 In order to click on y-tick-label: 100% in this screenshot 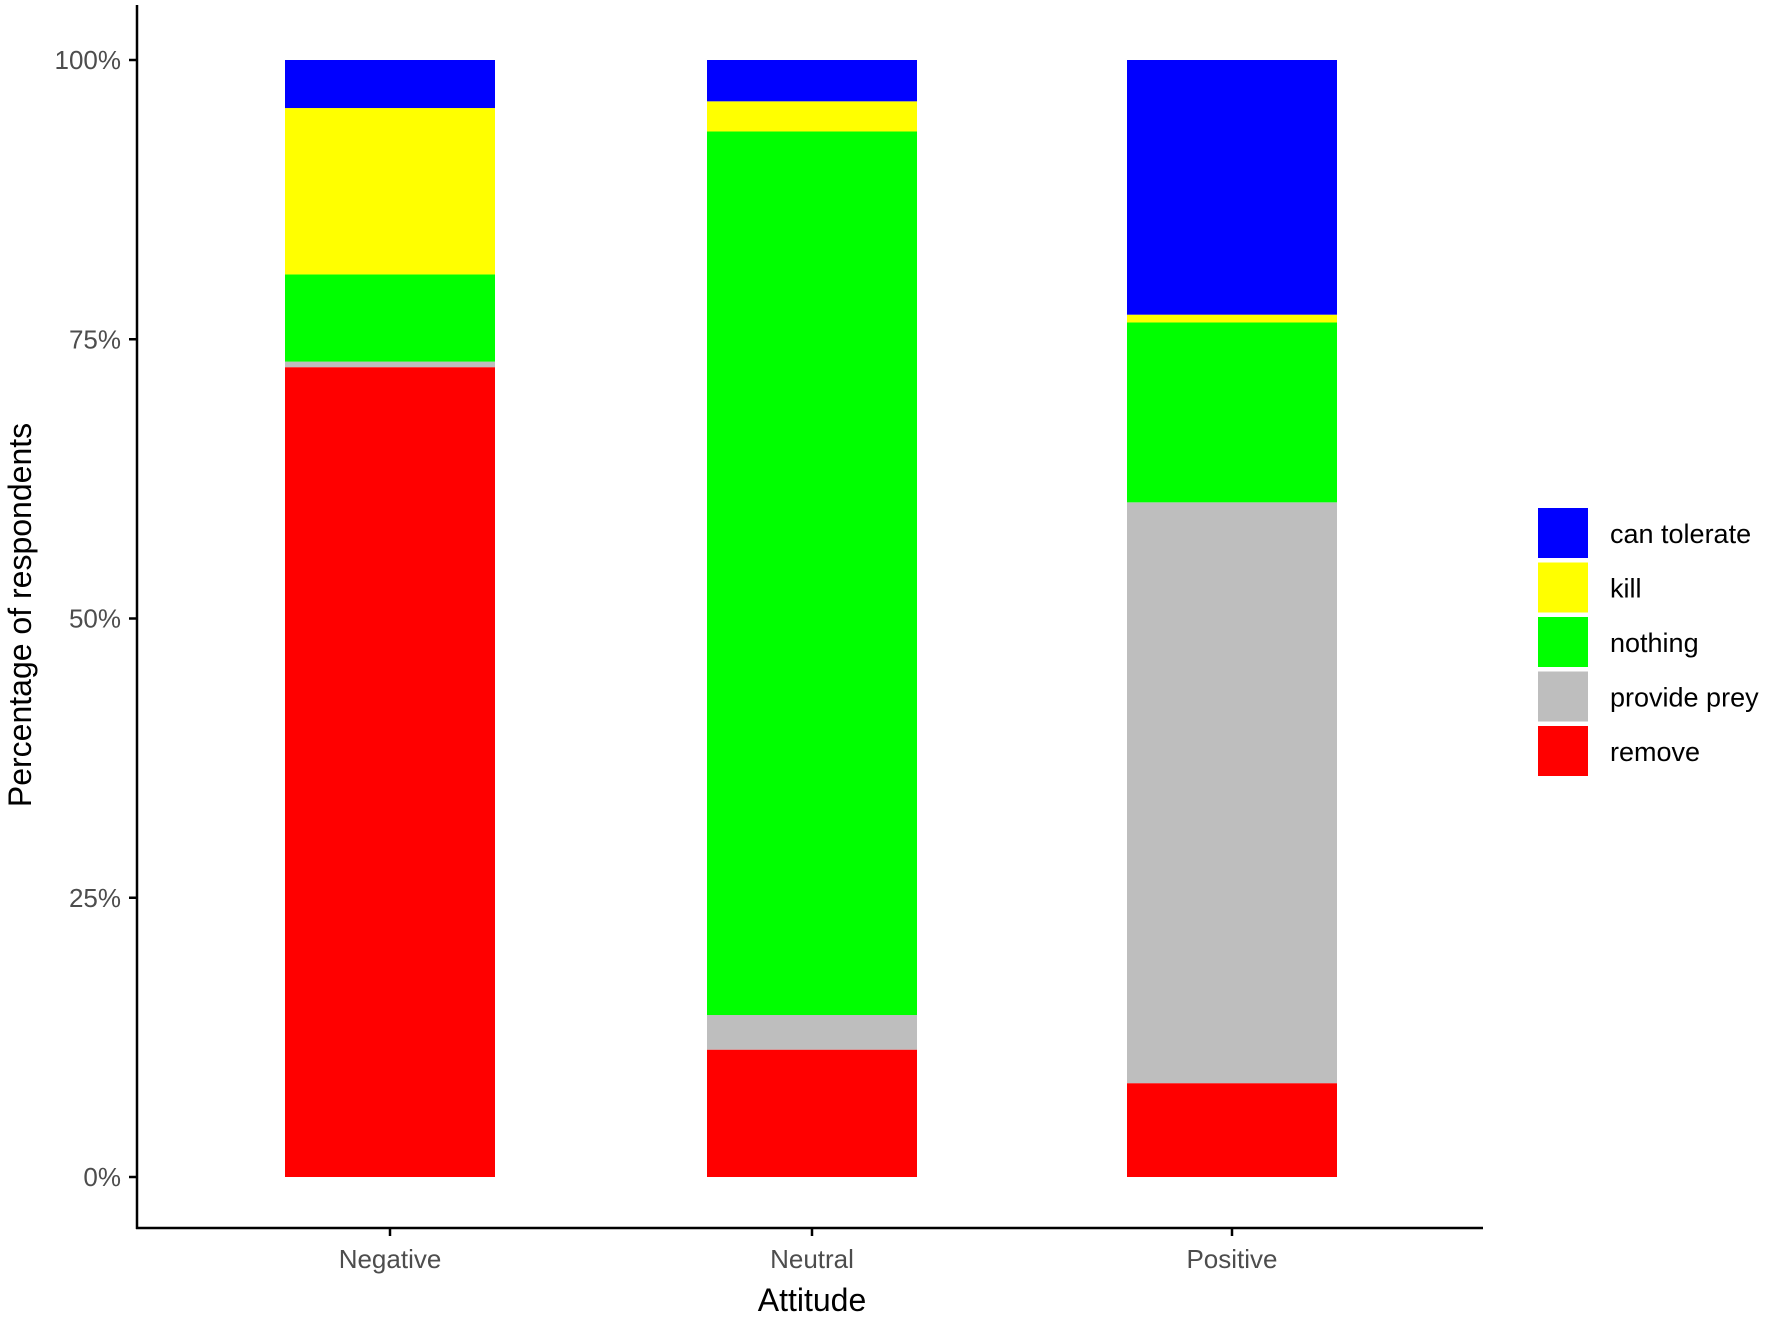, I will do `click(88, 60)`.